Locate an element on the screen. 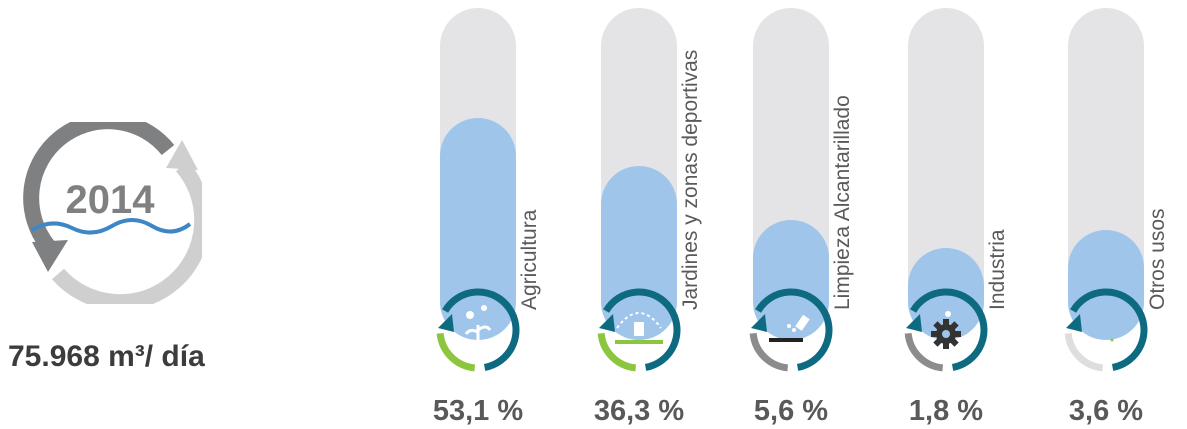 This screenshot has width=1187, height=429. category-label: Industria is located at coordinates (997, 269).